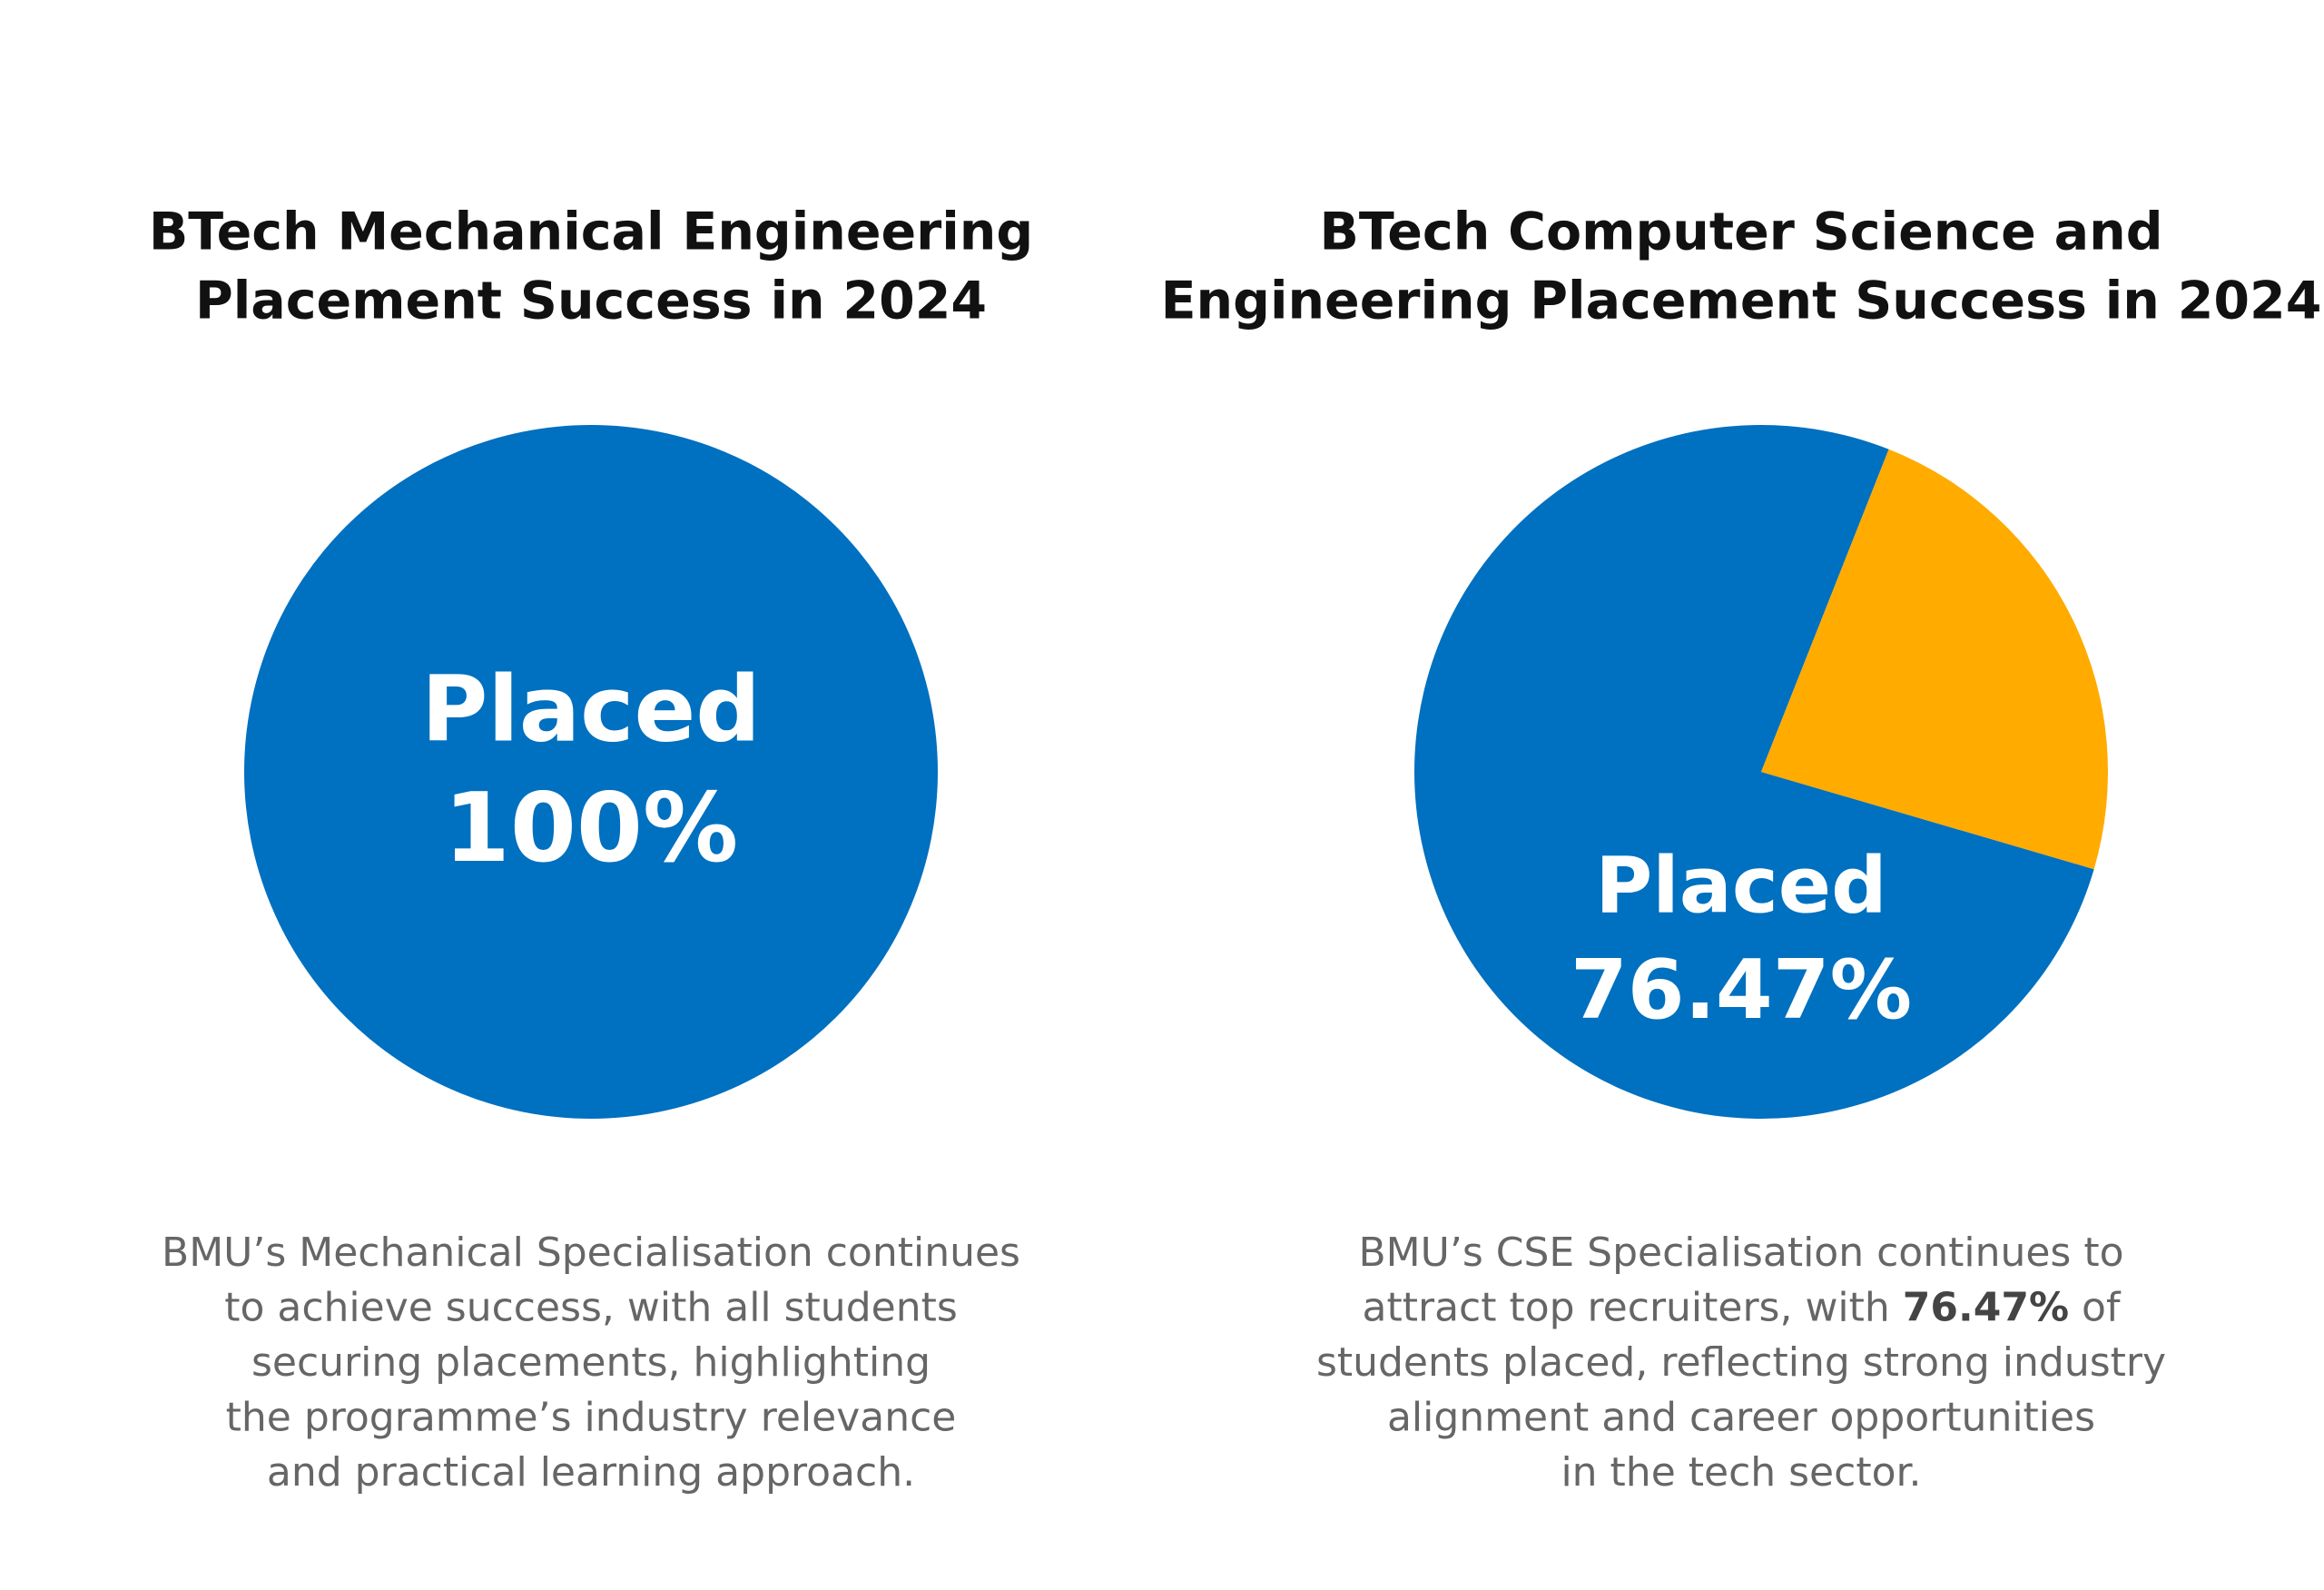 The image size is (2324, 1590). I want to click on caption-line: in the tech sector., so click(1741, 1472).